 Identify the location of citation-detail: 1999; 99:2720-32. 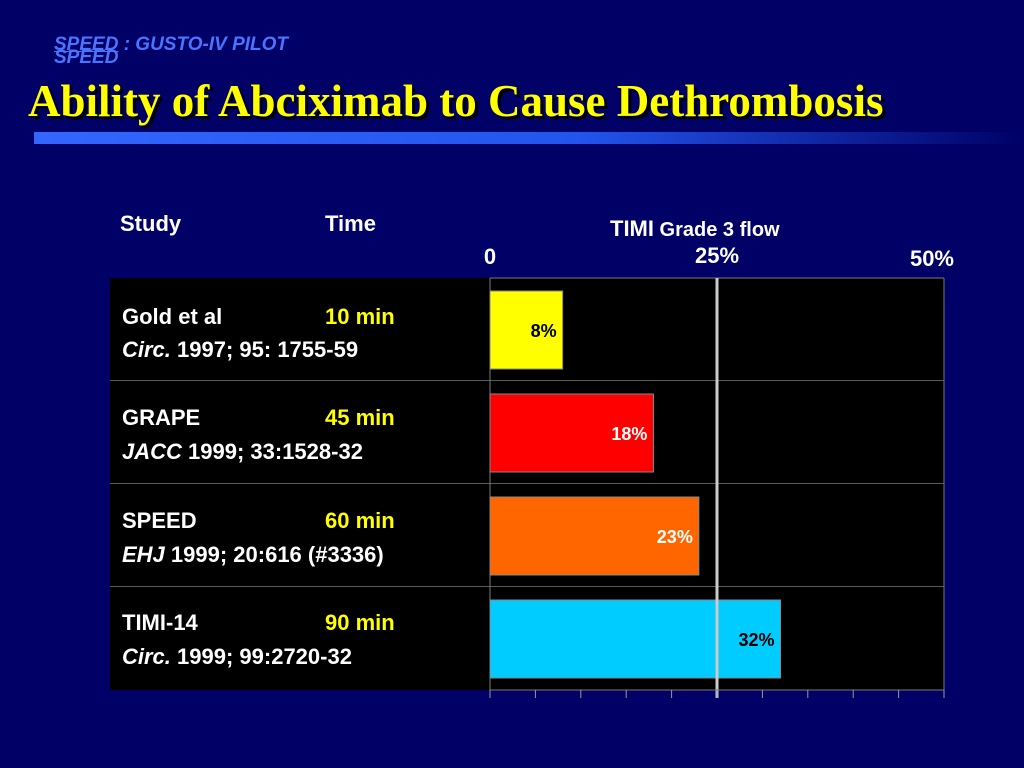
(261, 656).